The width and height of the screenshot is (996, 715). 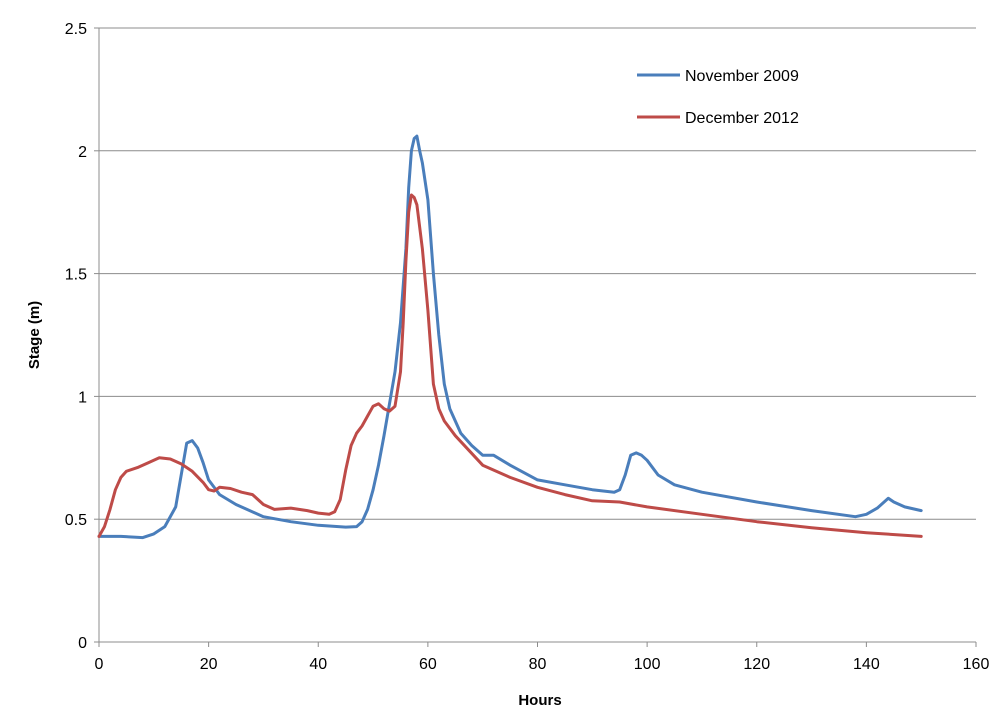 I want to click on legend-label-1: November 2009, so click(x=742, y=76).